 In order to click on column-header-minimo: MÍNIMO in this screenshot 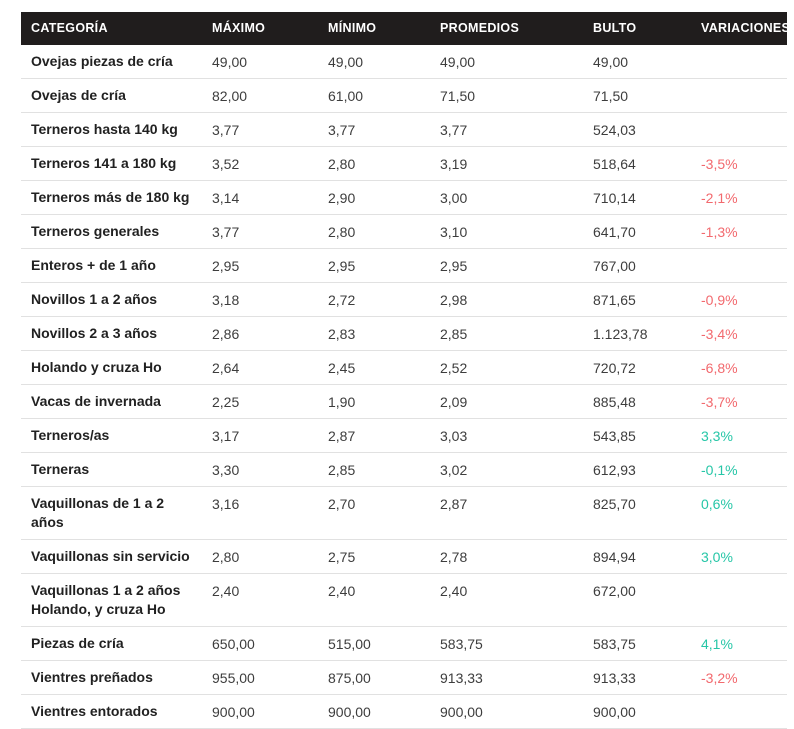, I will do `click(384, 28)`.